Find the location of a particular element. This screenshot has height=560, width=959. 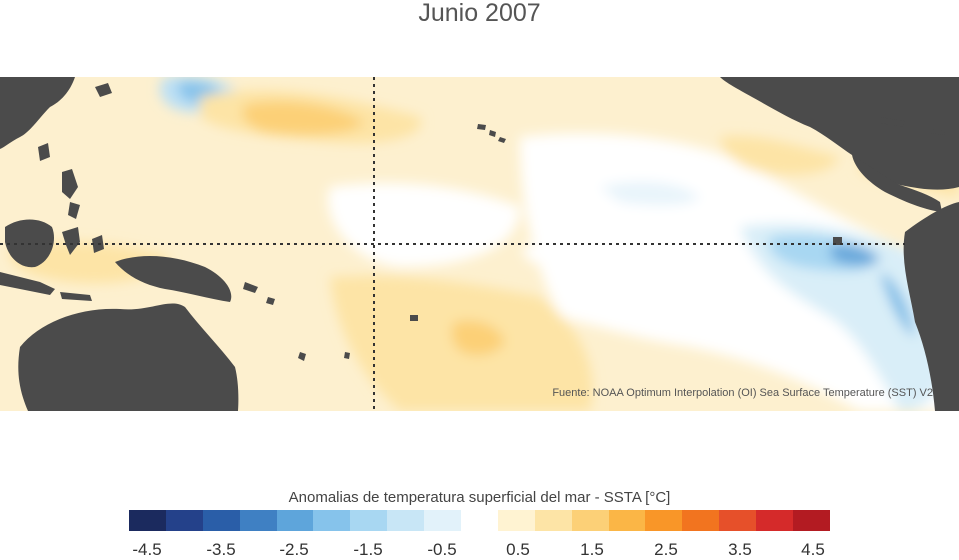

scale-tick: 4.5 is located at coordinates (813, 549).